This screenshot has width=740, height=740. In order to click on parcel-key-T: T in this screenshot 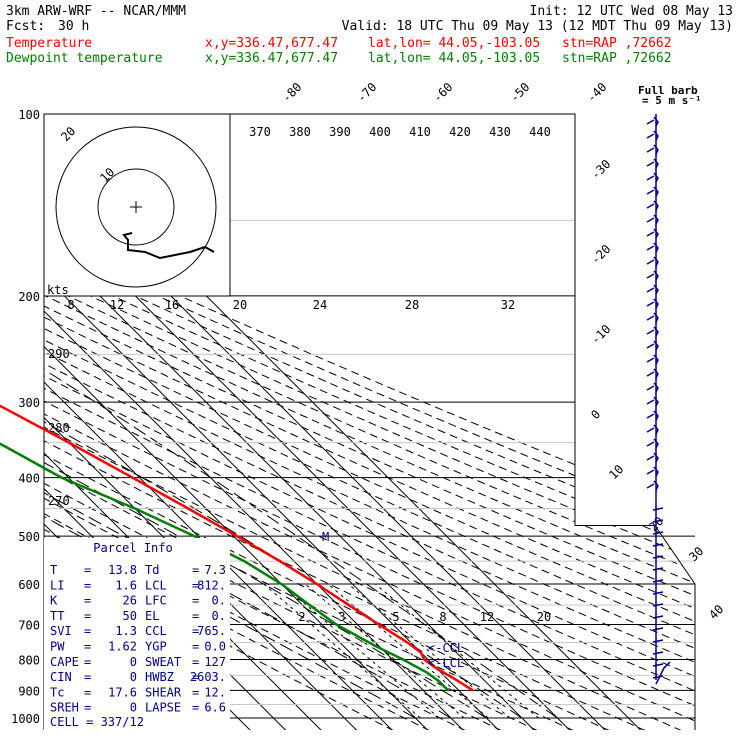, I will do `click(53, 570)`.